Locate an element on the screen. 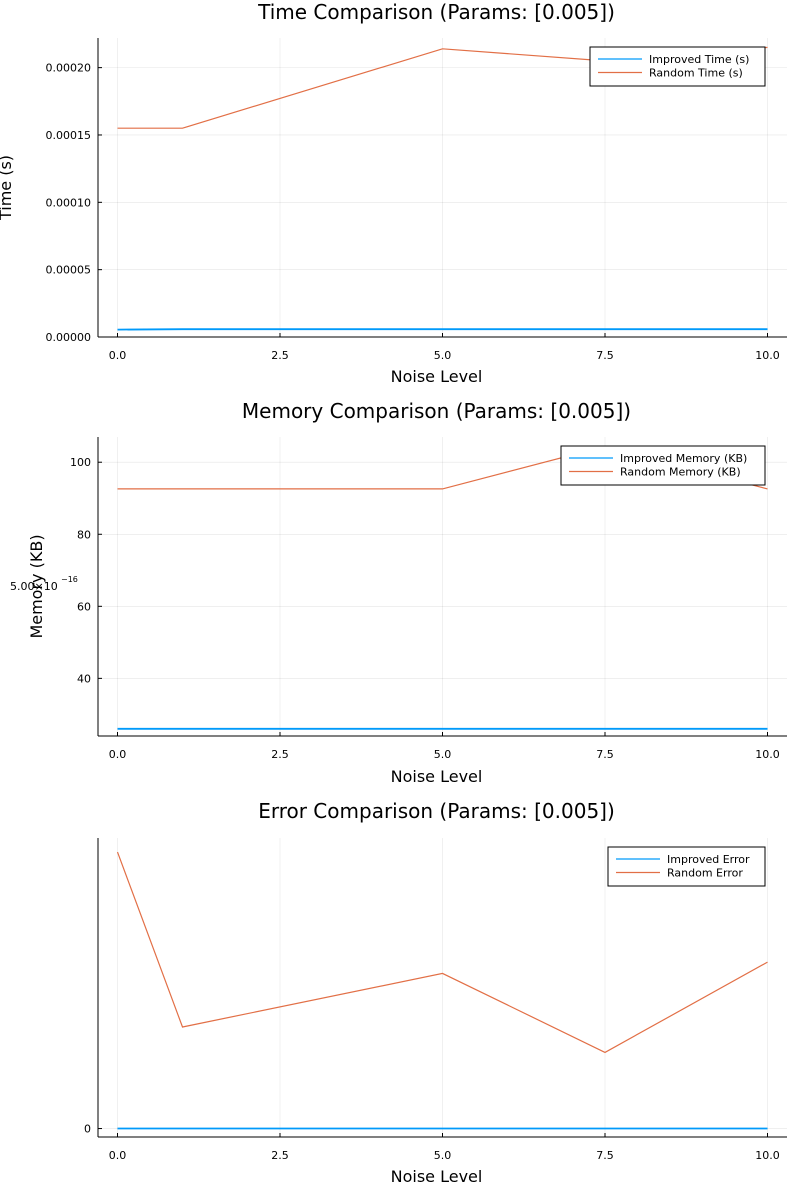 The height and width of the screenshot is (1200, 799). y-axis-label: Time (s) is located at coordinates (7, 188).